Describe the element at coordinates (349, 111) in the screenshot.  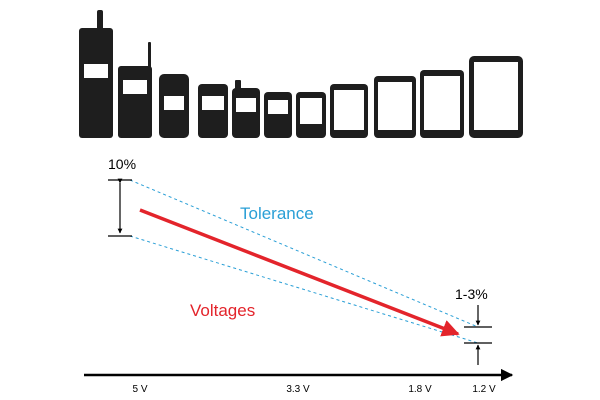
I see `smartphone-icon` at that location.